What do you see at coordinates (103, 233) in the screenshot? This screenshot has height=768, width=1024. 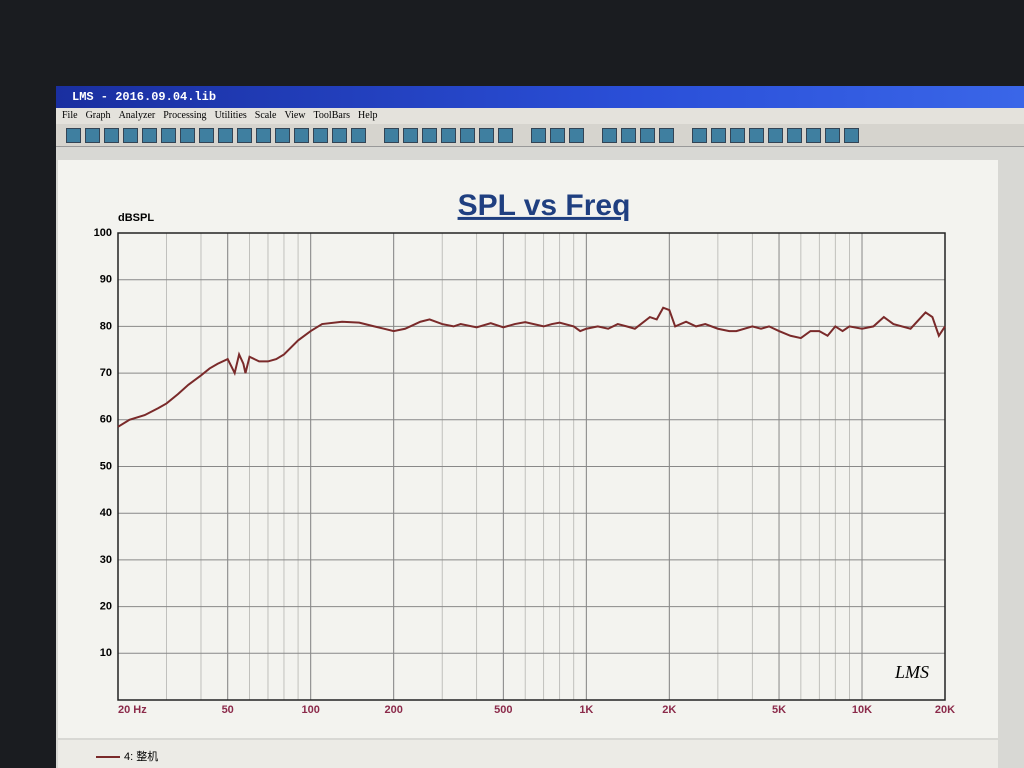 I see `y-tick-label: 100` at bounding box center [103, 233].